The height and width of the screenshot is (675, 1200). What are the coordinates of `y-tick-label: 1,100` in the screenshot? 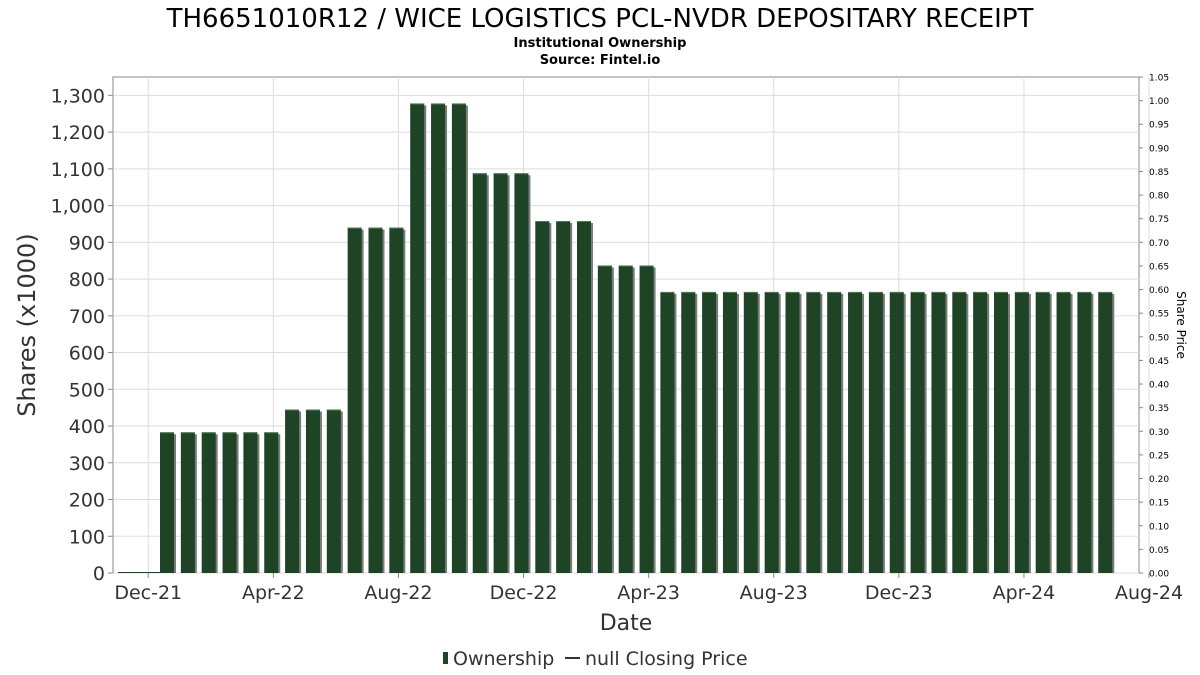 It's located at (78, 170).